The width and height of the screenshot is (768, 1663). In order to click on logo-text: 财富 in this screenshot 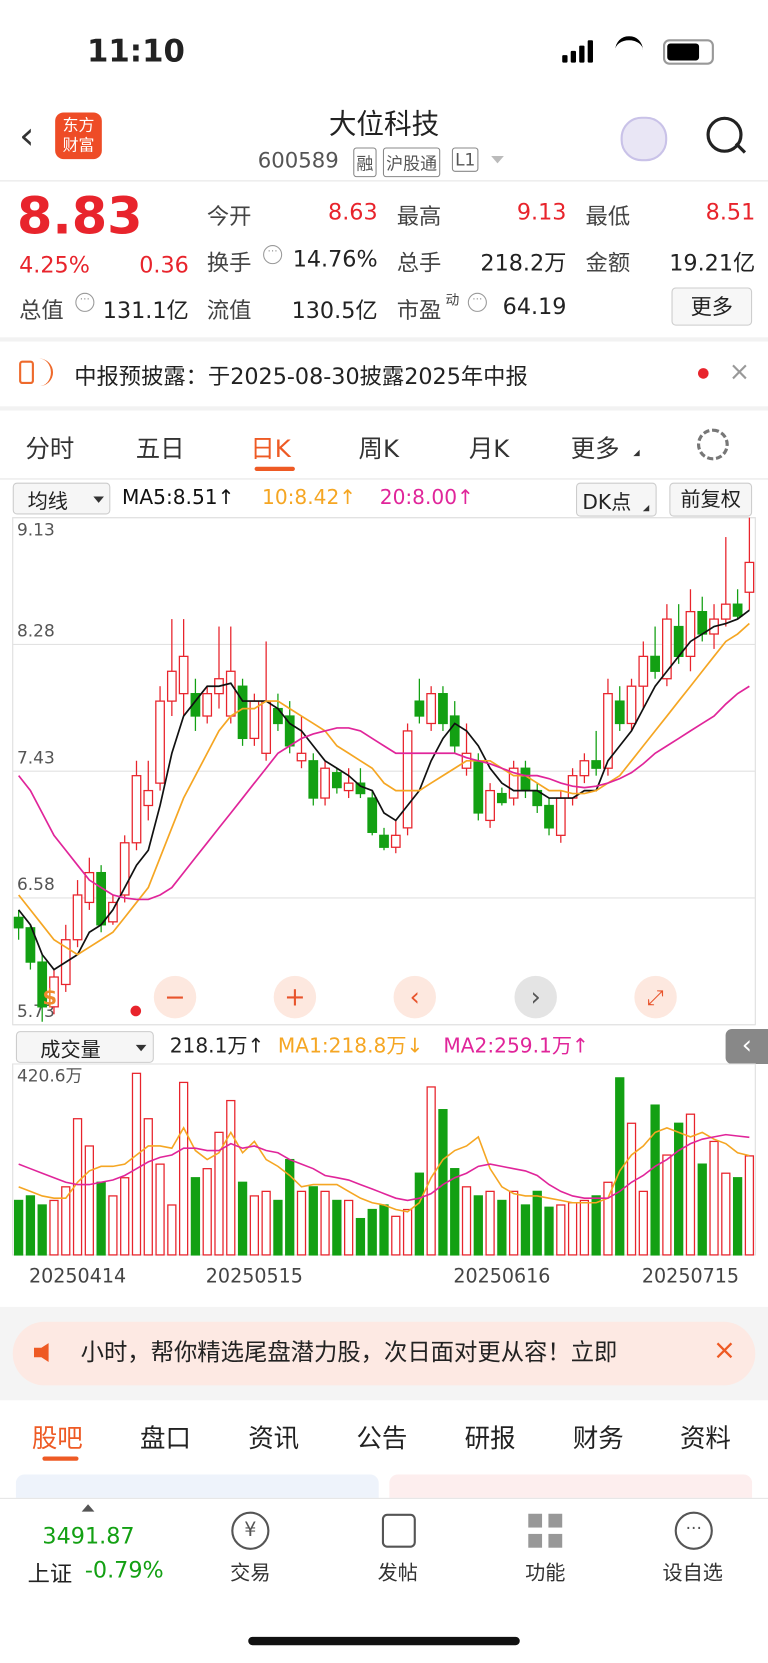, I will do `click(78, 145)`.